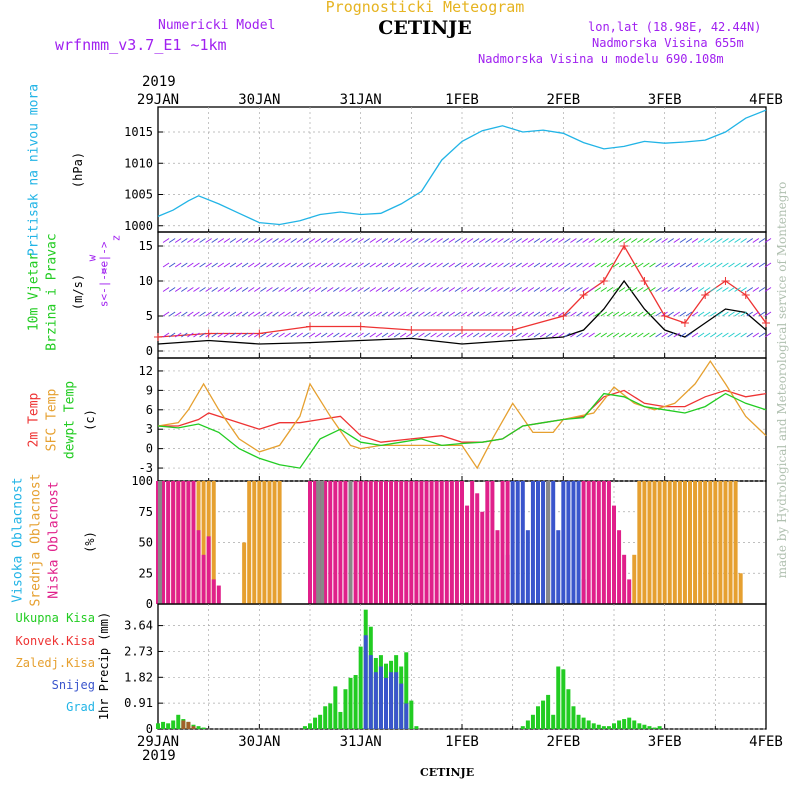 Image resolution: width=800 pixels, height=800 pixels. I want to click on precip-legend-convective: Konvek.Kisa, so click(55, 641).